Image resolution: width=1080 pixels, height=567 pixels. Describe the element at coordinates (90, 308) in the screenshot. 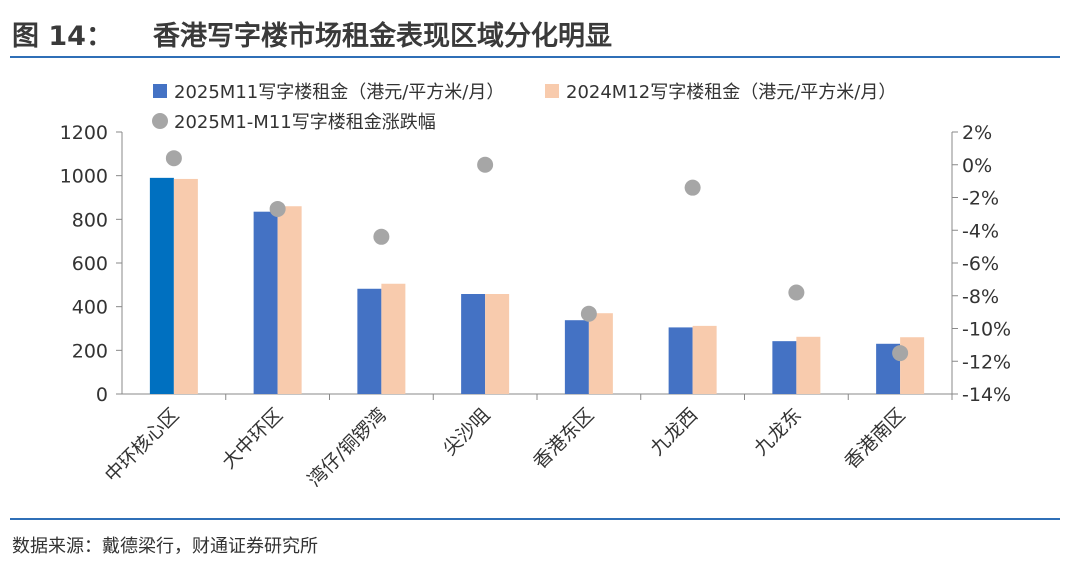

I see `y-left-tick-label: 400` at that location.